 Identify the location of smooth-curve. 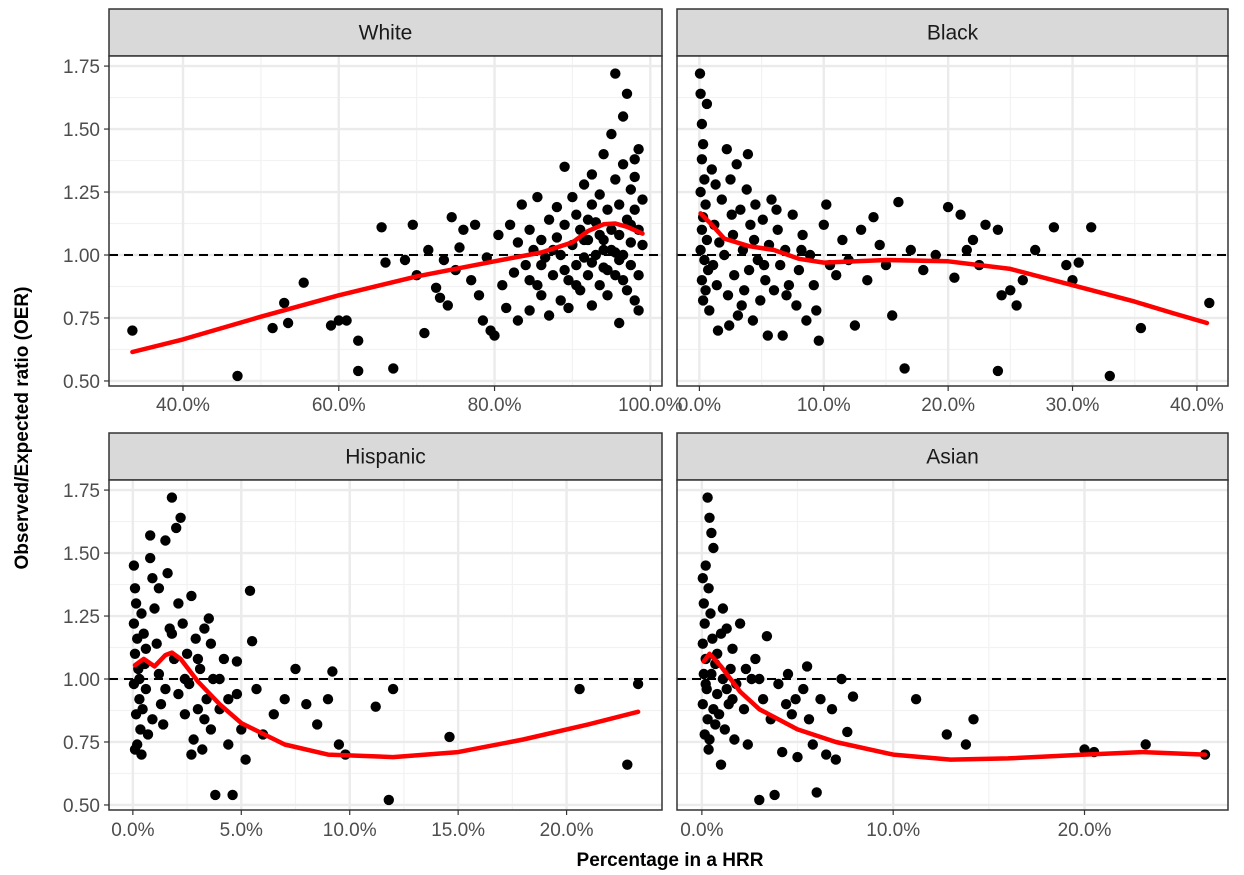
(387, 288).